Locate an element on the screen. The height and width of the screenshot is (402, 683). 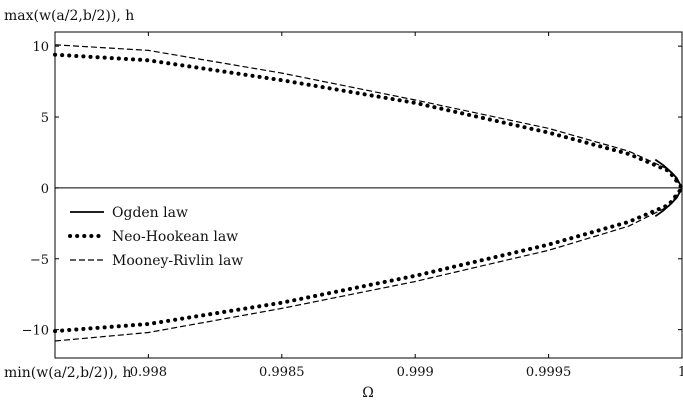
x-tick-label: 0.9985 is located at coordinates (282, 372).